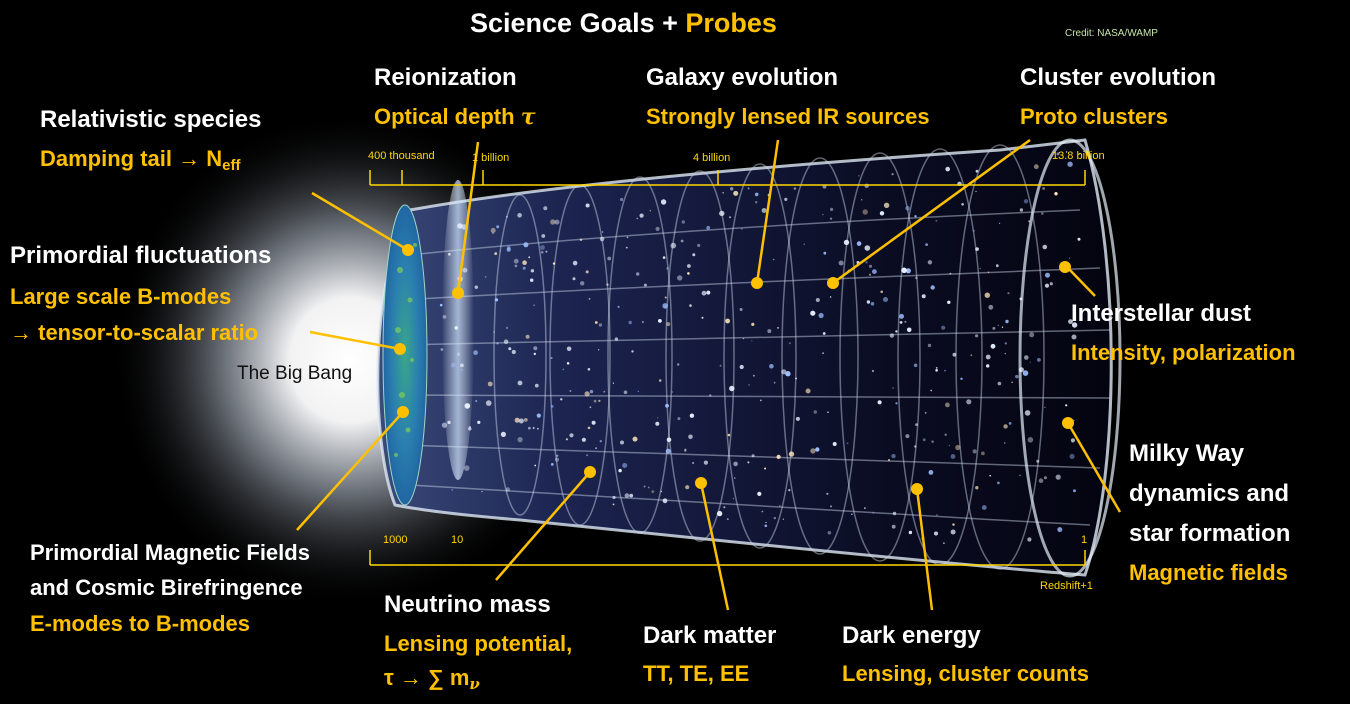 The width and height of the screenshot is (1350, 704). Describe the element at coordinates (131, 158) in the screenshot. I see `relativistic-probe-text: Damping tail → N` at that location.